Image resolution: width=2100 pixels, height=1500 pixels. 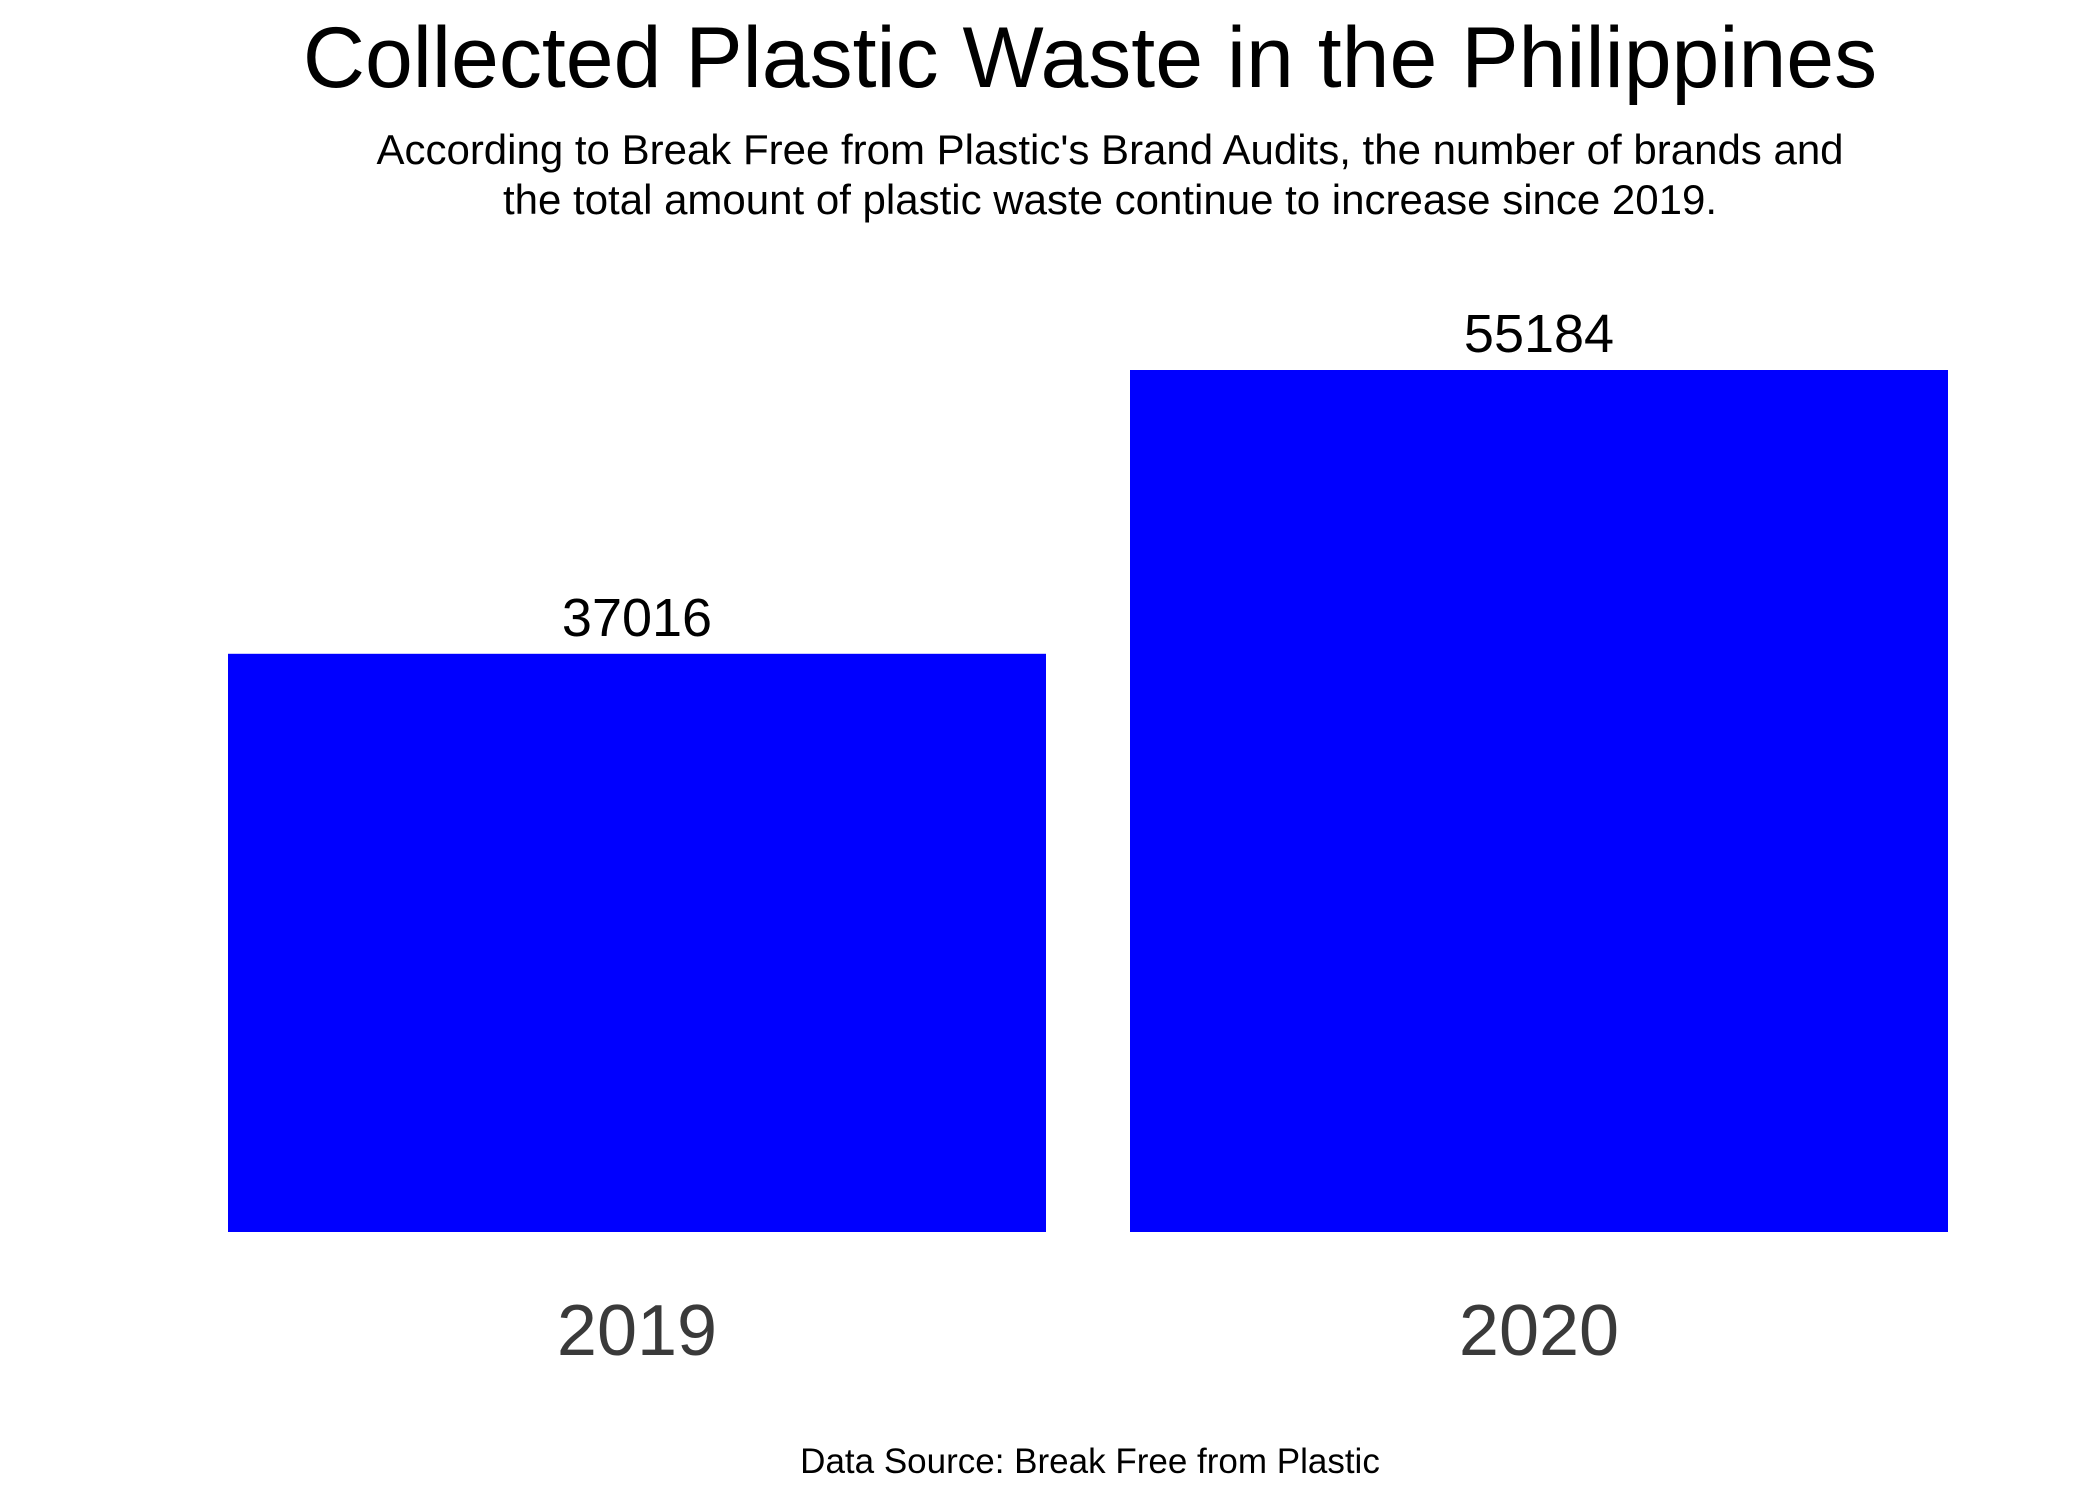 What do you see at coordinates (637, 618) in the screenshot?
I see `data-label-2019: 37016` at bounding box center [637, 618].